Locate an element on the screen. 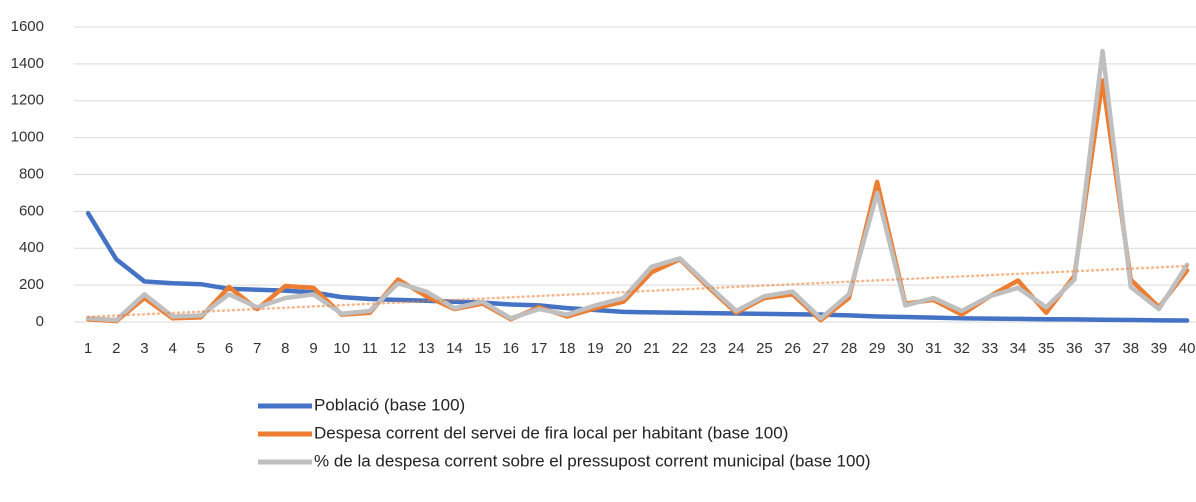 The height and width of the screenshot is (502, 1196). x-tick-label: 37 is located at coordinates (1102, 348).